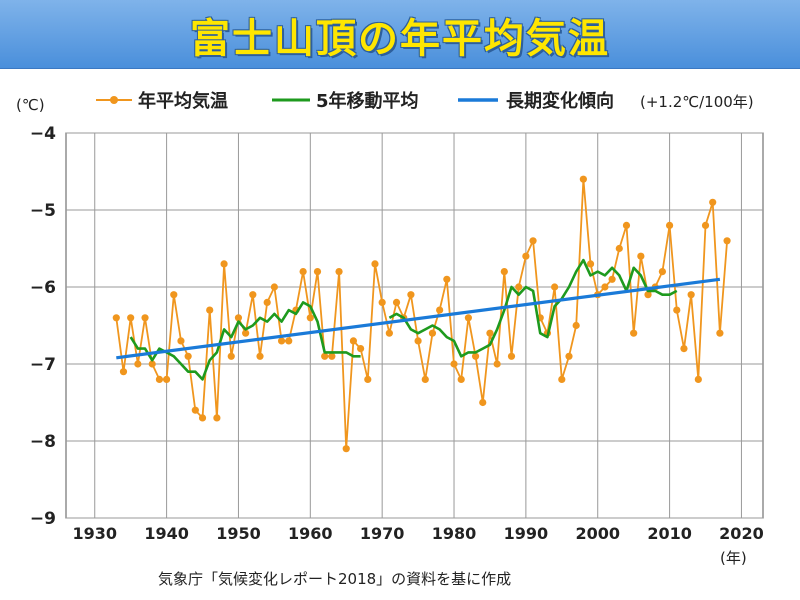 The width and height of the screenshot is (800, 600). What do you see at coordinates (454, 533) in the screenshot?
I see `x-tick-label: 1980` at bounding box center [454, 533].